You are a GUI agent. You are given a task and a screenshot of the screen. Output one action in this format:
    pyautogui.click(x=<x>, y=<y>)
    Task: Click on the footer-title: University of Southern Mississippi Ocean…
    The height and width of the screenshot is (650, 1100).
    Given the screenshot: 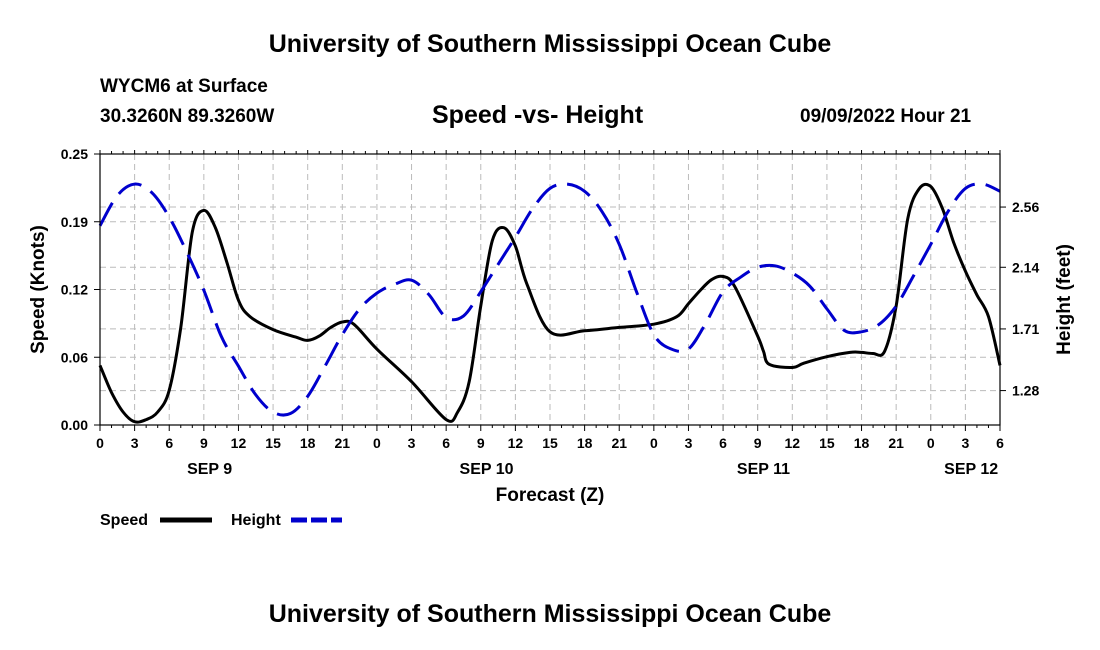 What is the action you would take?
    pyautogui.click(x=550, y=614)
    